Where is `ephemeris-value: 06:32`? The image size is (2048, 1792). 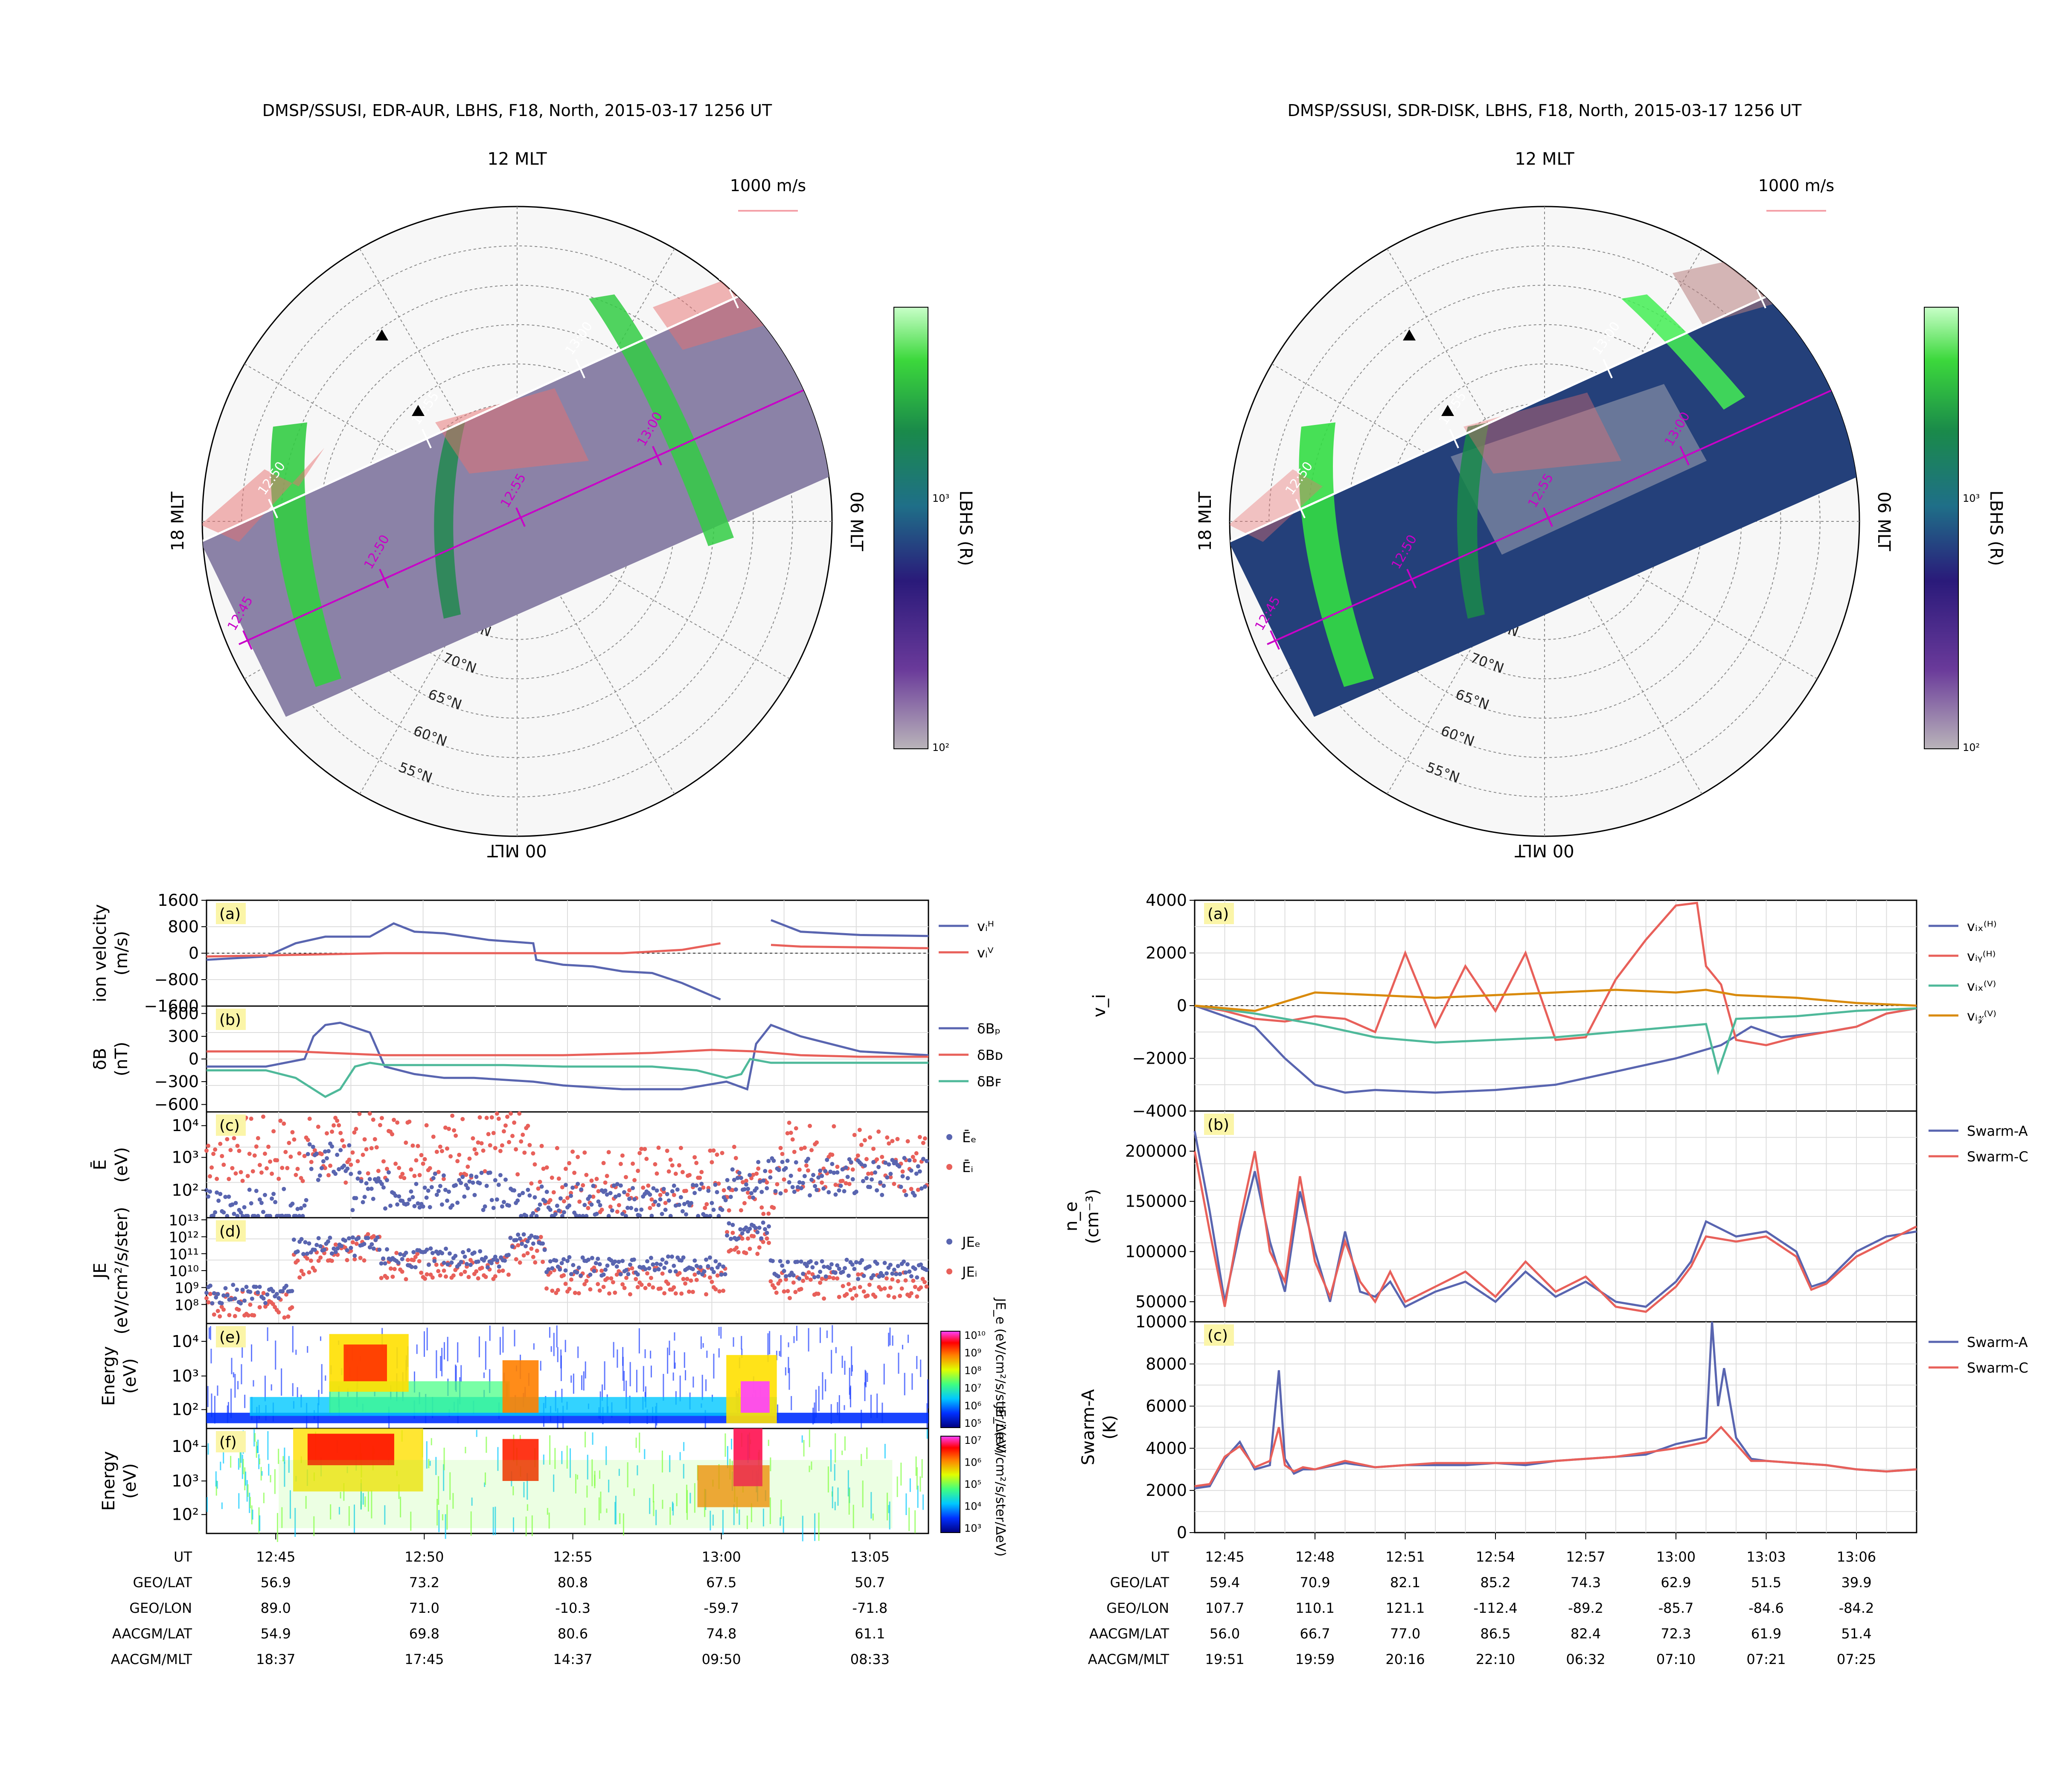
ephemeris-value: 06:32 is located at coordinates (1585, 1659).